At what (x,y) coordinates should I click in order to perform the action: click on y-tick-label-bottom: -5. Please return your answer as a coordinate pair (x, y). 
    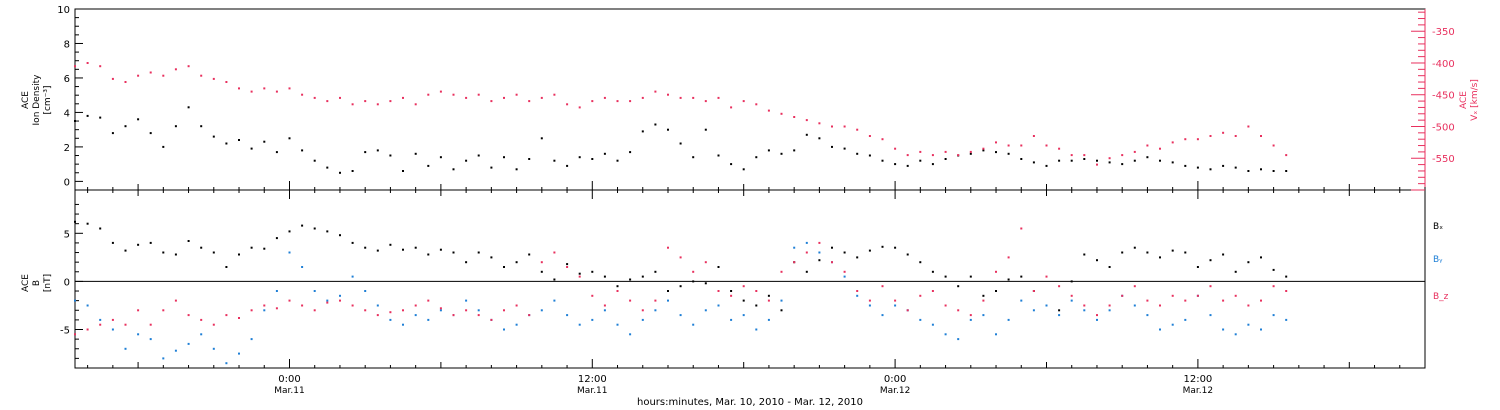
    Looking at the image, I should click on (65, 331).